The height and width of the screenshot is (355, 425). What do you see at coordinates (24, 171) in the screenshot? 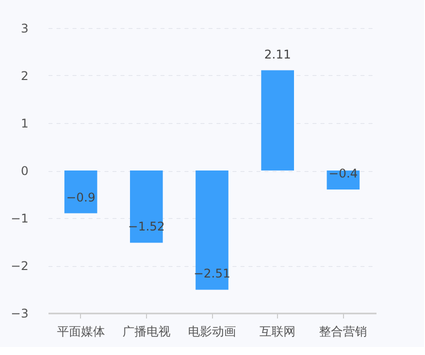
I see `y-tick-label: 0` at bounding box center [24, 171].